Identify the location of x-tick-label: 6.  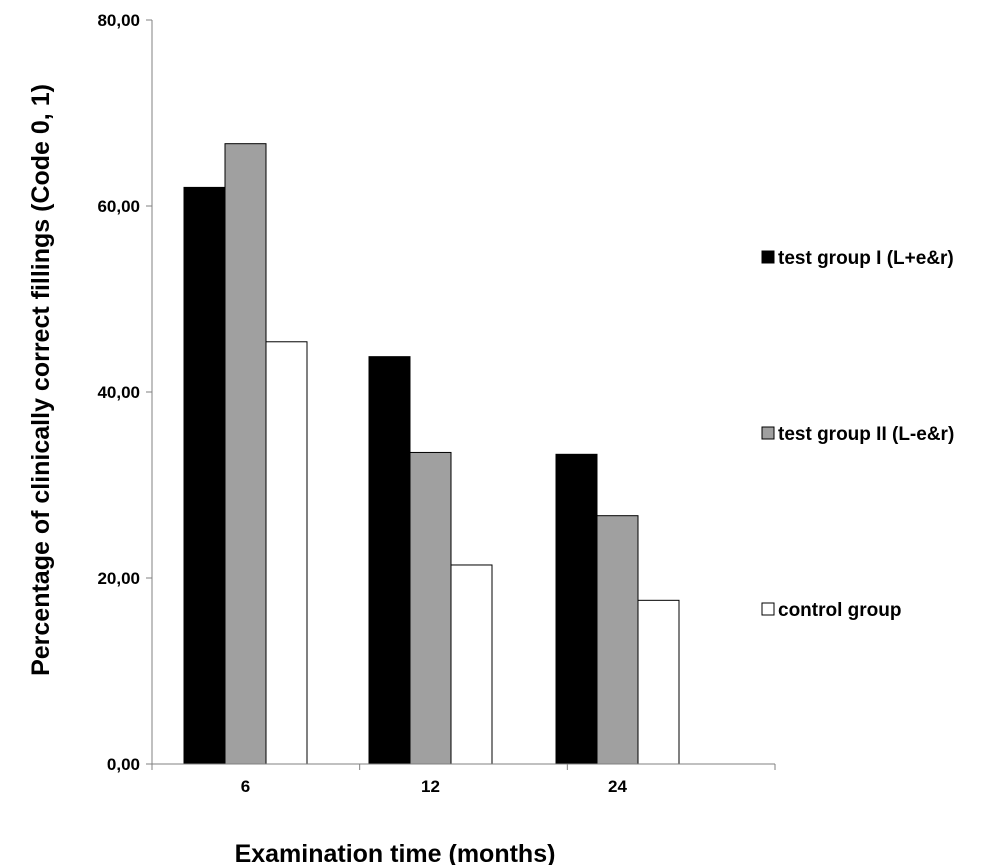
(245, 786).